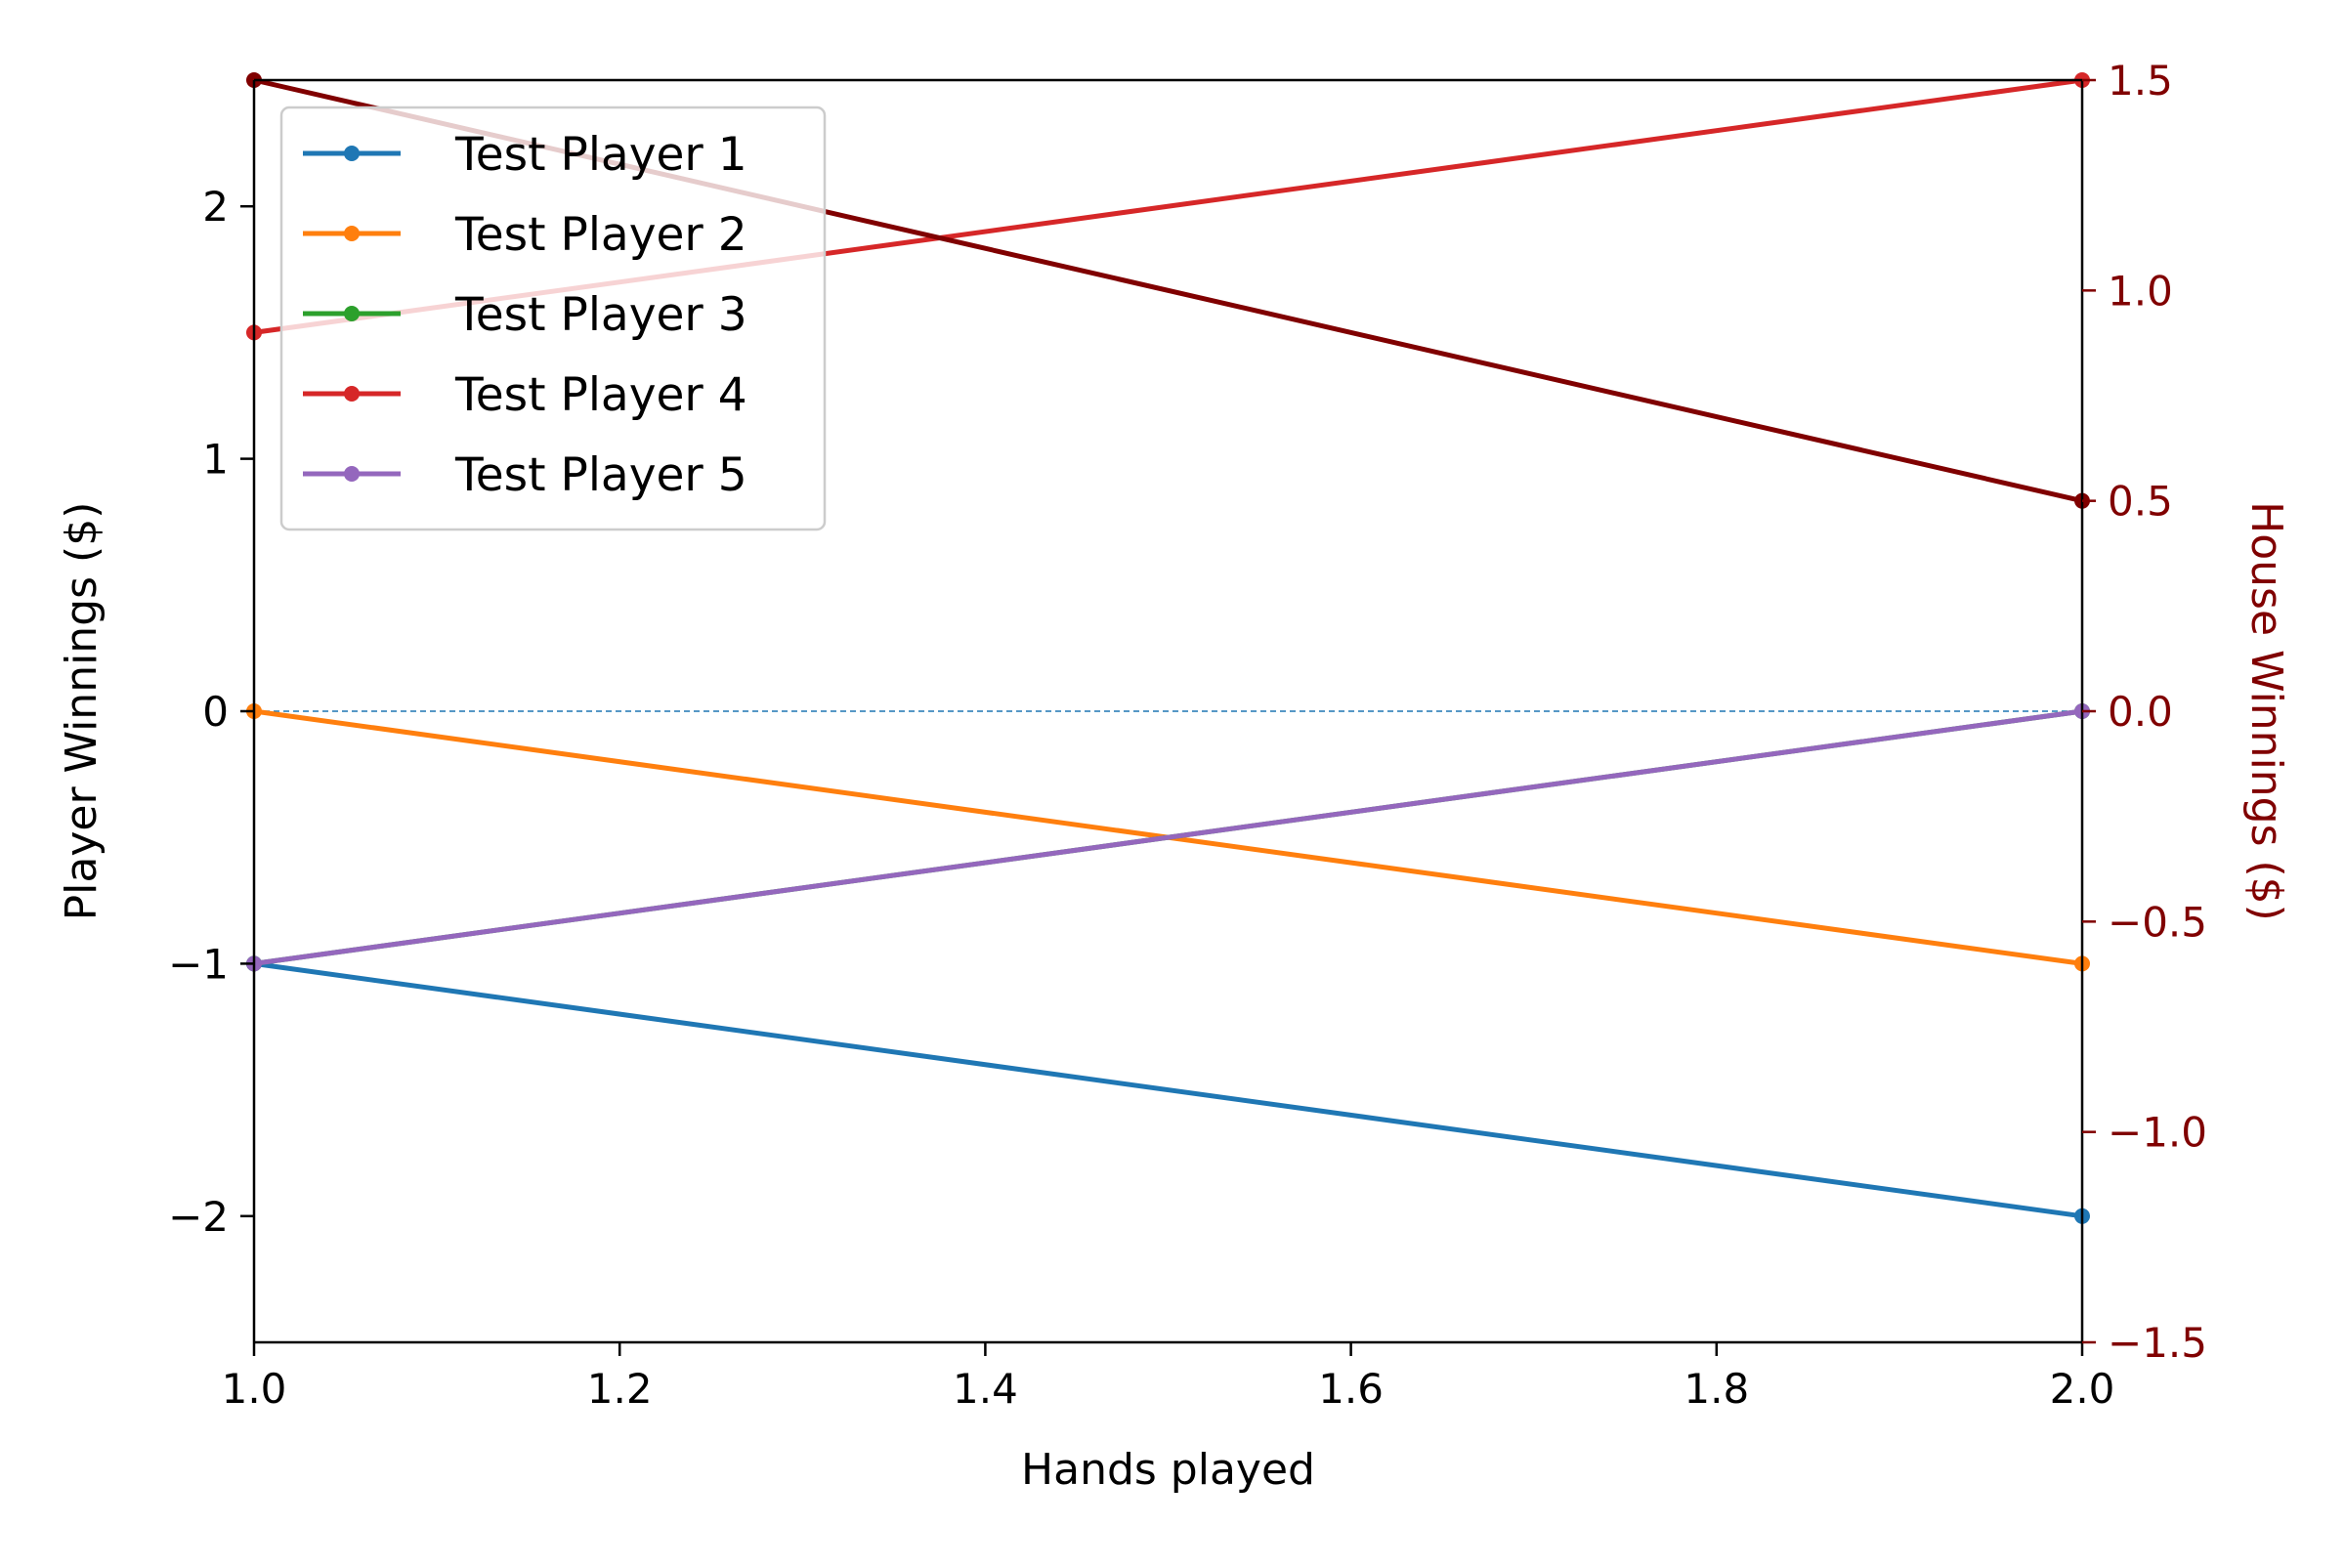  I want to click on y2-axis-title: House Winnings ($), so click(2266, 711).